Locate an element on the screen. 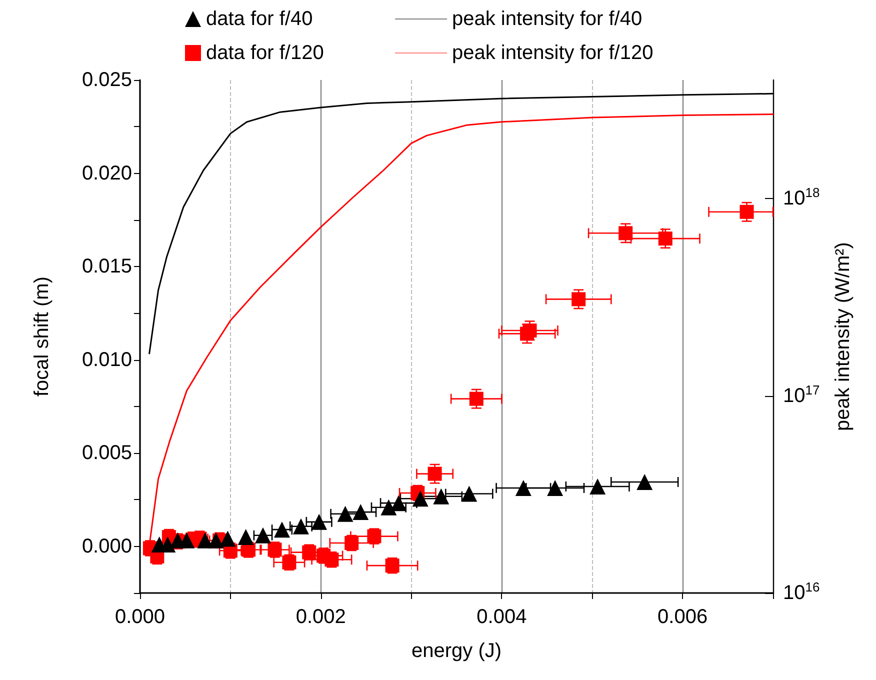  y-tick-label: 0.005 is located at coordinates (107, 453).